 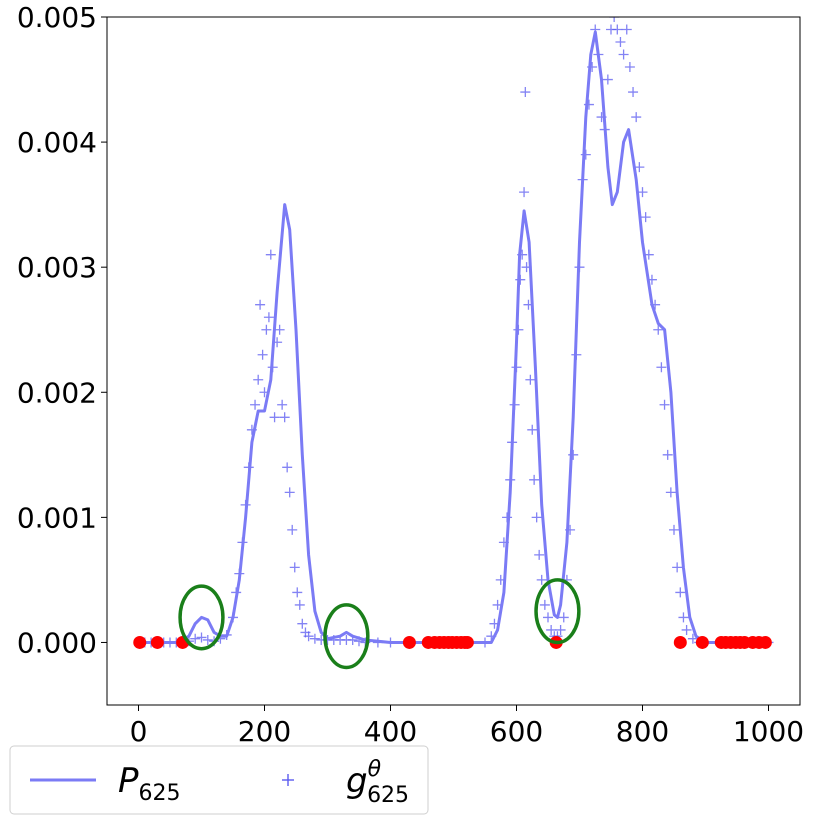 What do you see at coordinates (516, 731) in the screenshot?
I see `x-tick-label: 600` at bounding box center [516, 731].